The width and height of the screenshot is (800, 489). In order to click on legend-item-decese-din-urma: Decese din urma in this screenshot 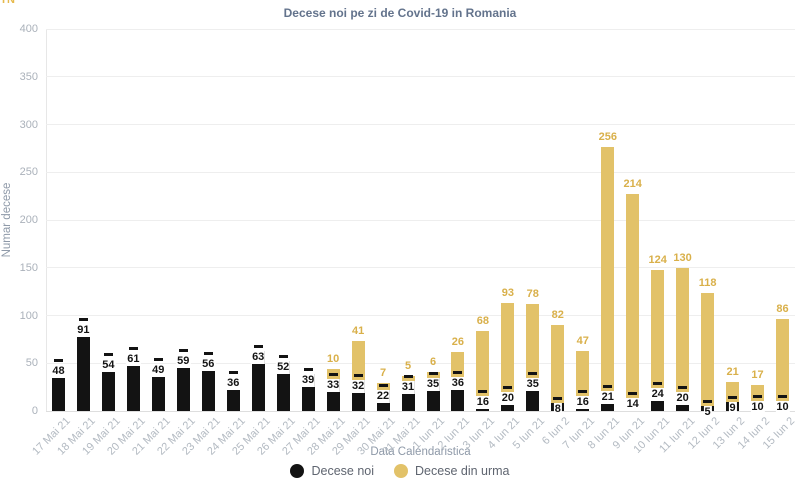, I will do `click(452, 471)`.